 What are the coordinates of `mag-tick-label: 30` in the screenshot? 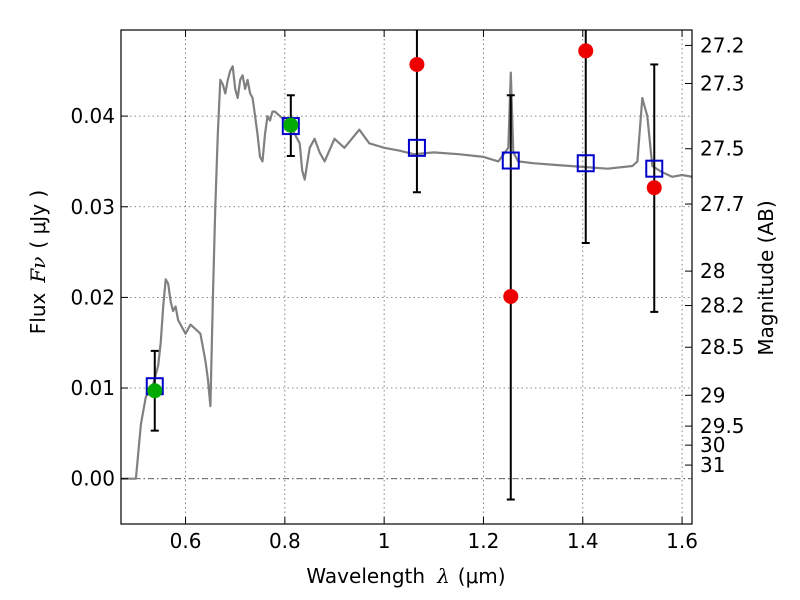 It's located at (712, 445).